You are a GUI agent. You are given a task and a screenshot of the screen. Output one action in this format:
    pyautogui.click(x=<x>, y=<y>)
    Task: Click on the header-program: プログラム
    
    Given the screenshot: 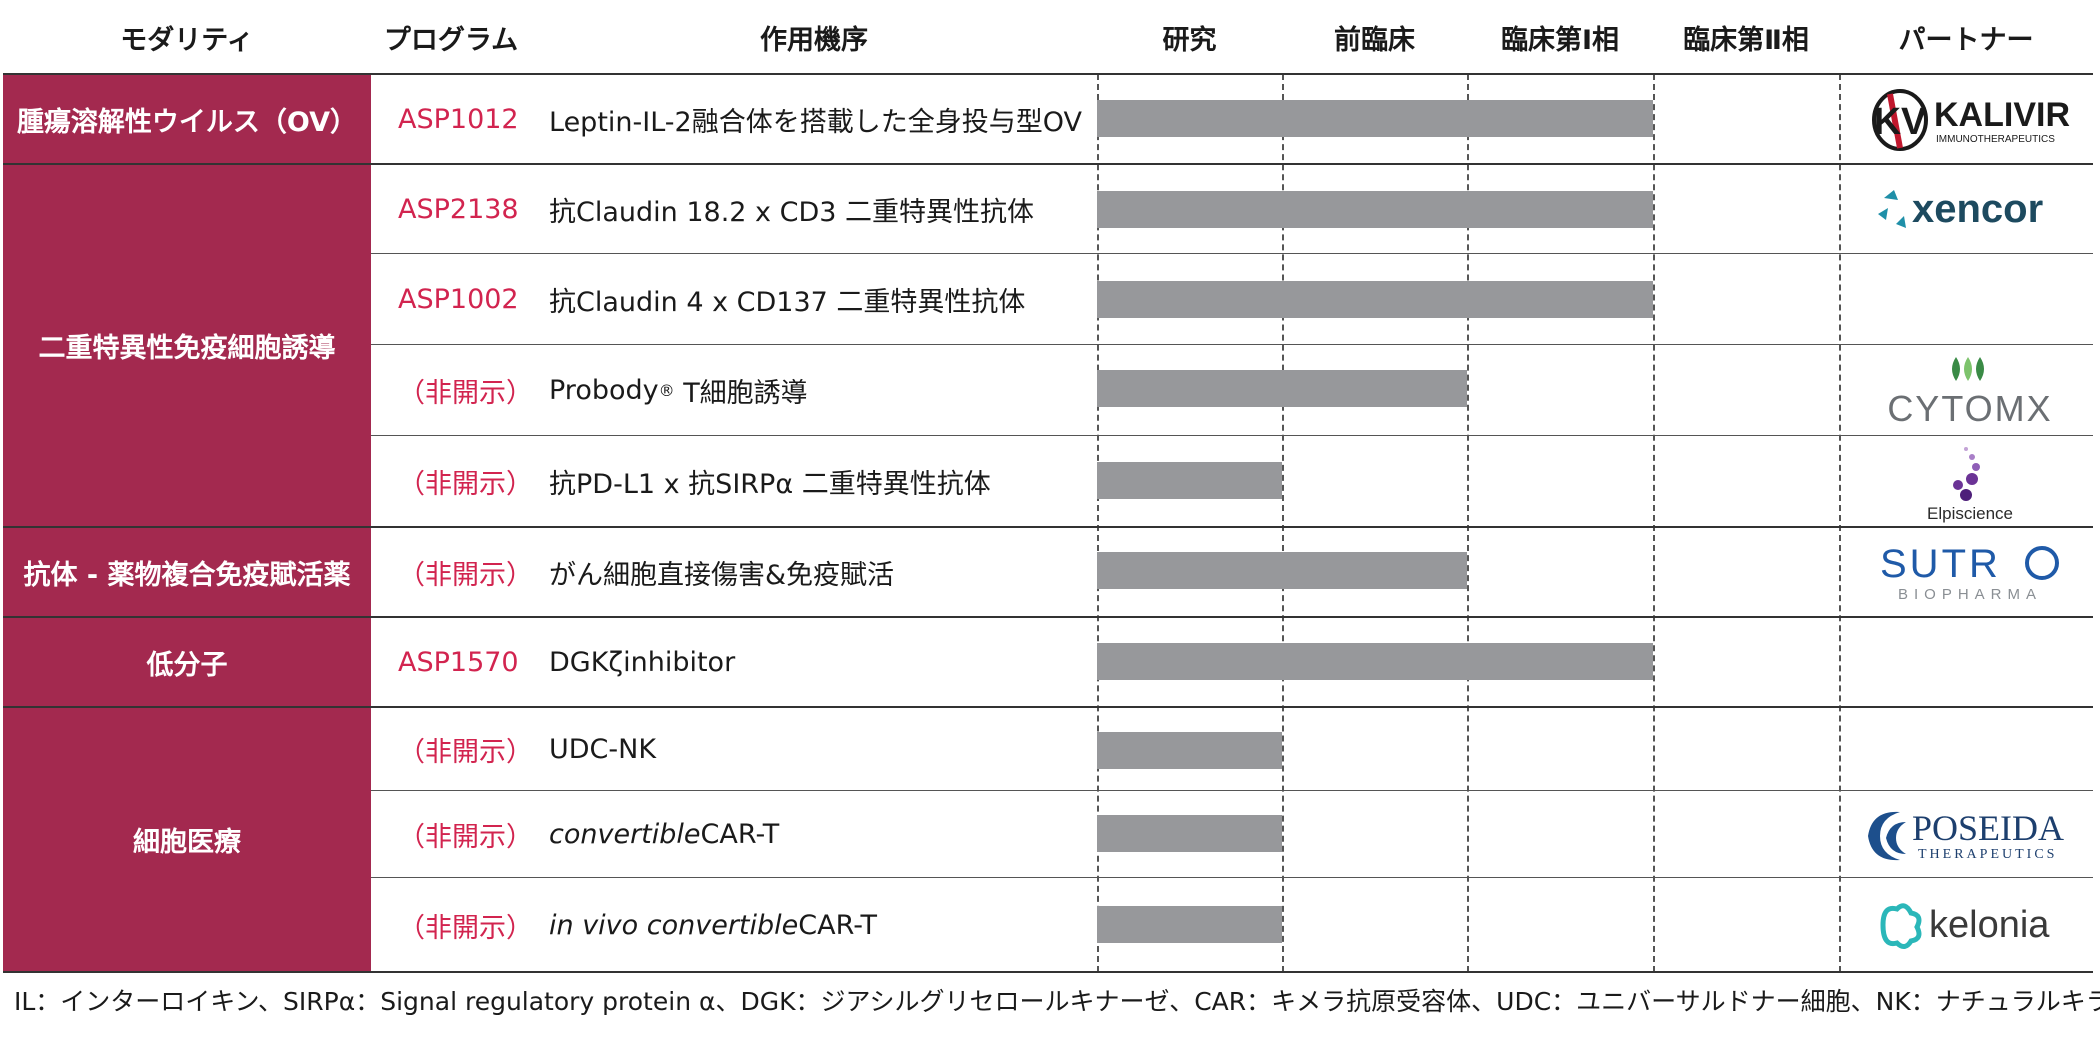 What is the action you would take?
    pyautogui.click(x=451, y=40)
    